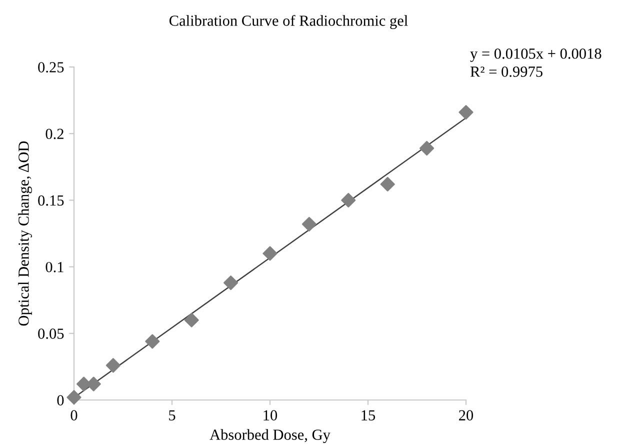 Image resolution: width=617 pixels, height=448 pixels. I want to click on chart-title: Calibration Curve of Radiochromic gel, so click(288, 22).